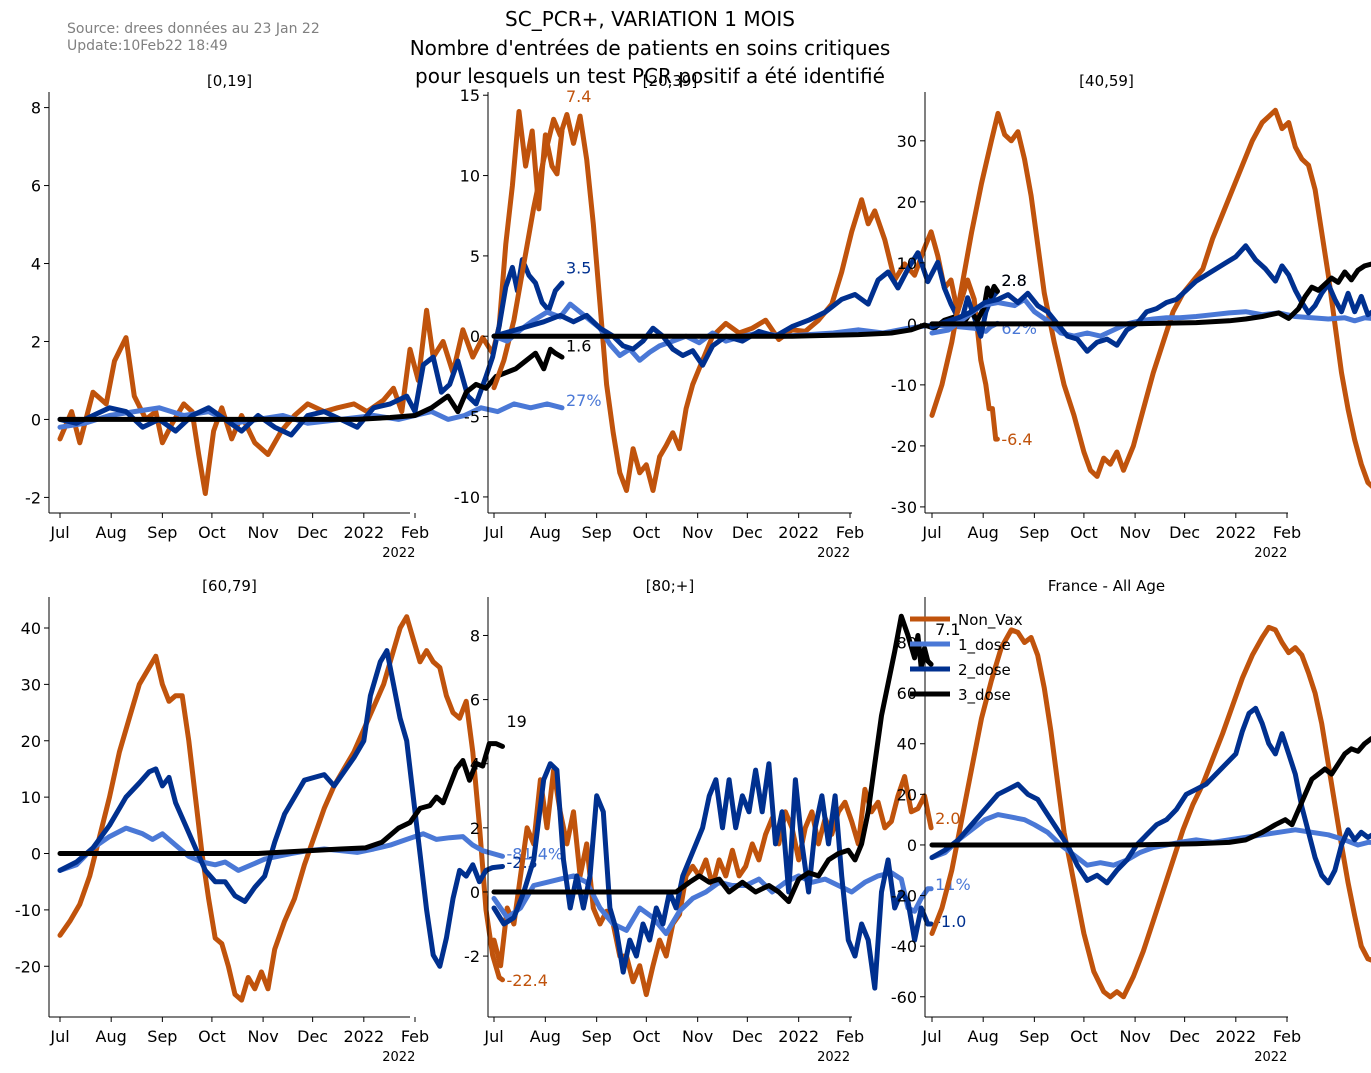 The image size is (1371, 1073). What do you see at coordinates (984, 670) in the screenshot?
I see `legend-label: 2_dose` at bounding box center [984, 670].